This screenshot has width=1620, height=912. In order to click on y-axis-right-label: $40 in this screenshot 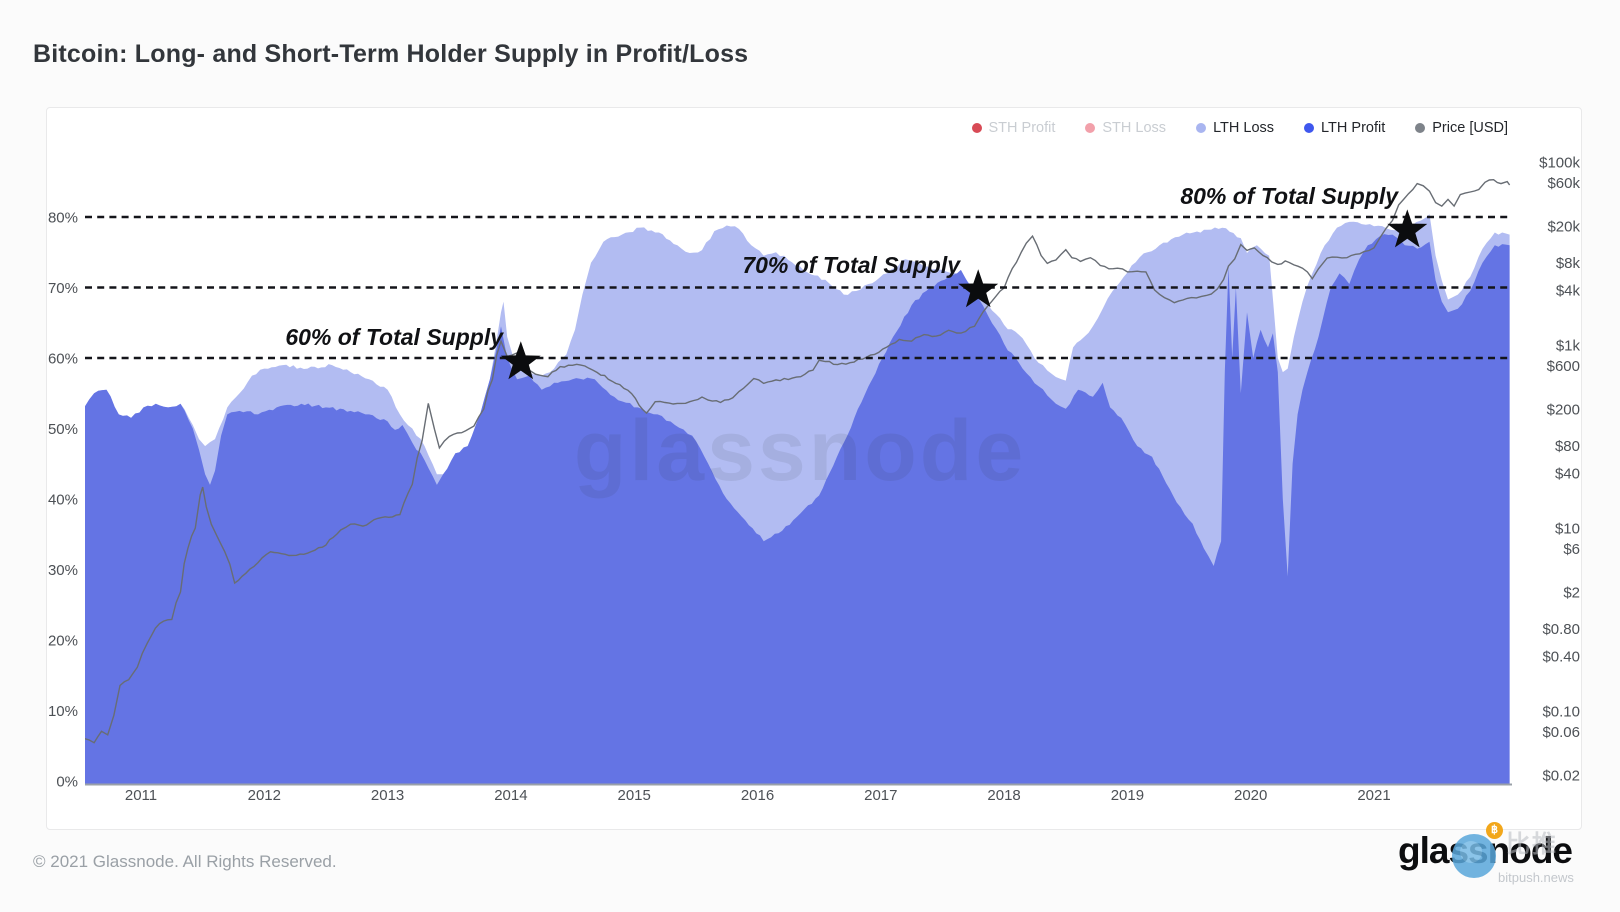, I will do `click(1567, 473)`.